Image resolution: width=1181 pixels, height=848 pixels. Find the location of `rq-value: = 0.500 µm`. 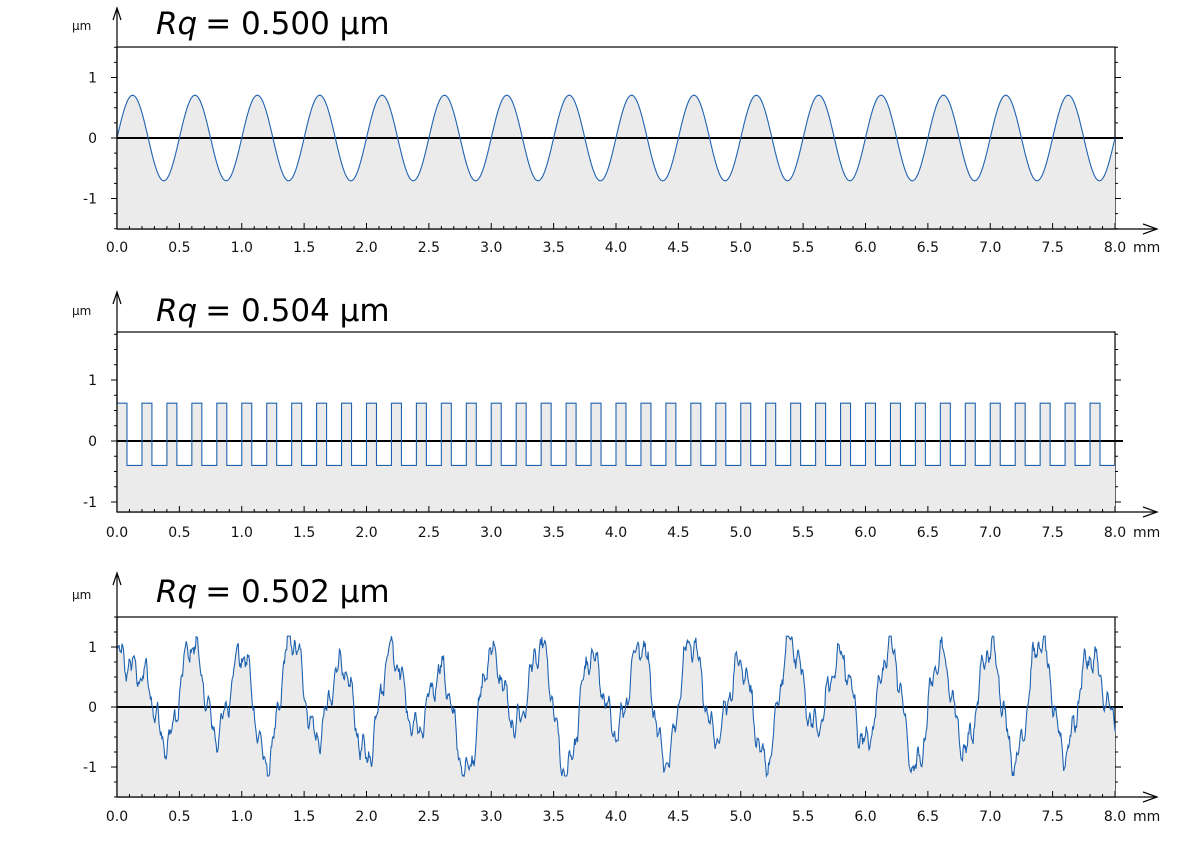

rq-value: = 0.500 µm is located at coordinates (297, 24).